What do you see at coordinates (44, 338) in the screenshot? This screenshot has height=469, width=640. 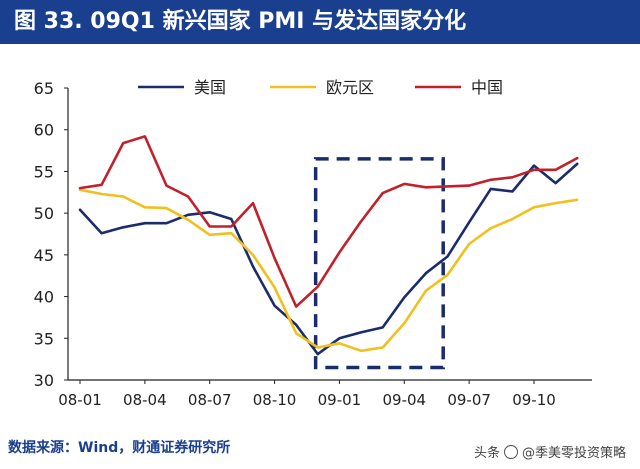 I see `y-tick-label: 35` at bounding box center [44, 338].